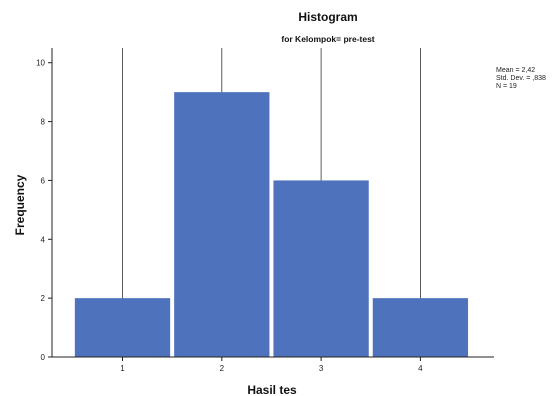  I want to click on stats-std-dev: Std. Dev. = ,838, so click(521, 78).